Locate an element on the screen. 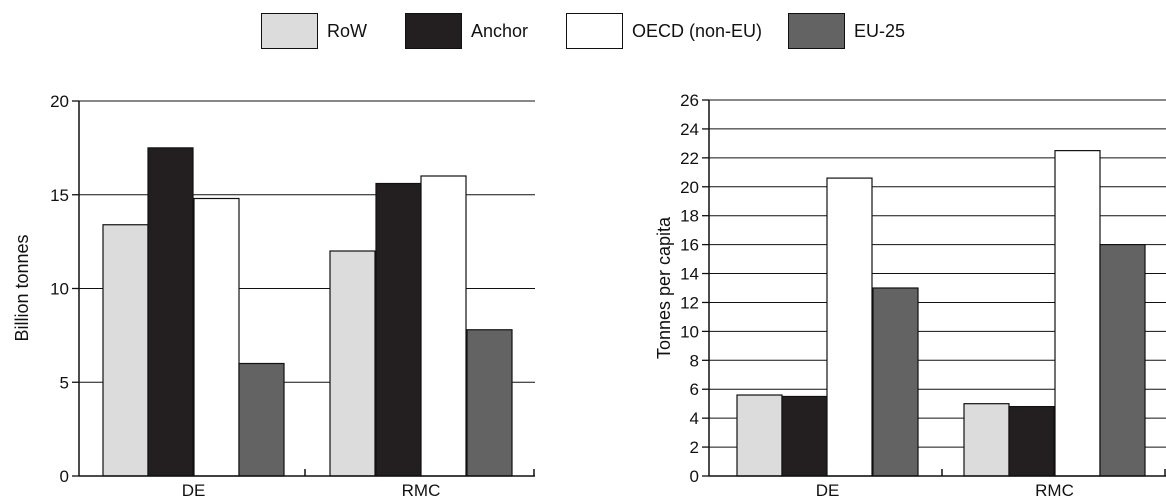 The width and height of the screenshot is (1166, 502). legend-swatch-oecd is located at coordinates (594, 31).